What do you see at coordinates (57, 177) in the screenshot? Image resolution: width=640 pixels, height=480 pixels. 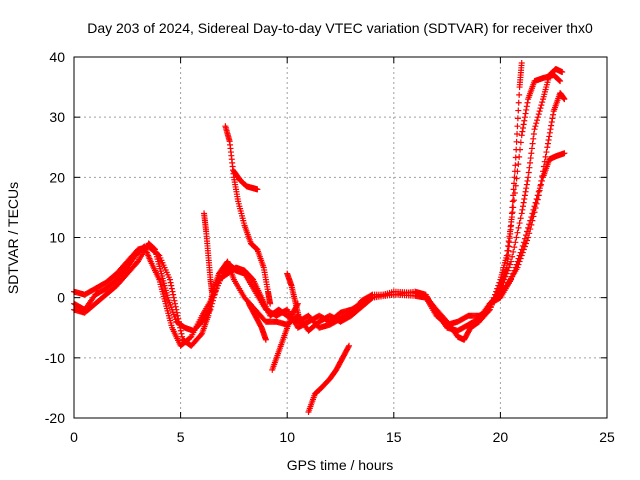 I see `y-tick-label: 20` at bounding box center [57, 177].